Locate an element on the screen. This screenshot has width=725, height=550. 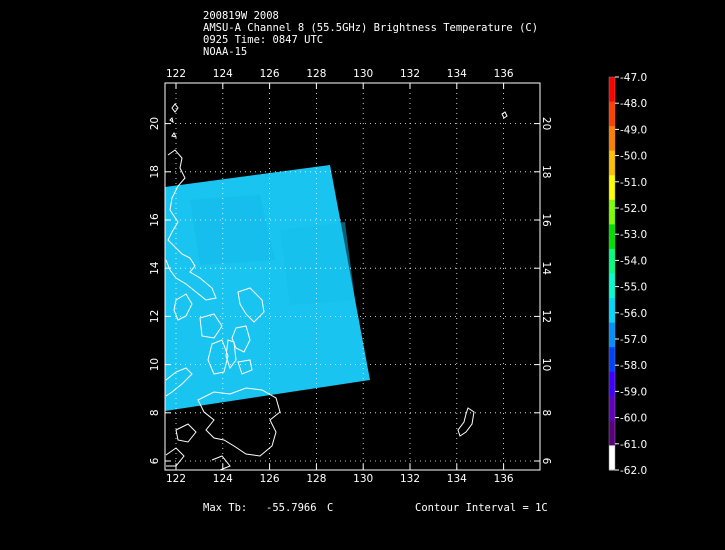
lat-label-right: 14 is located at coordinates (546, 269).